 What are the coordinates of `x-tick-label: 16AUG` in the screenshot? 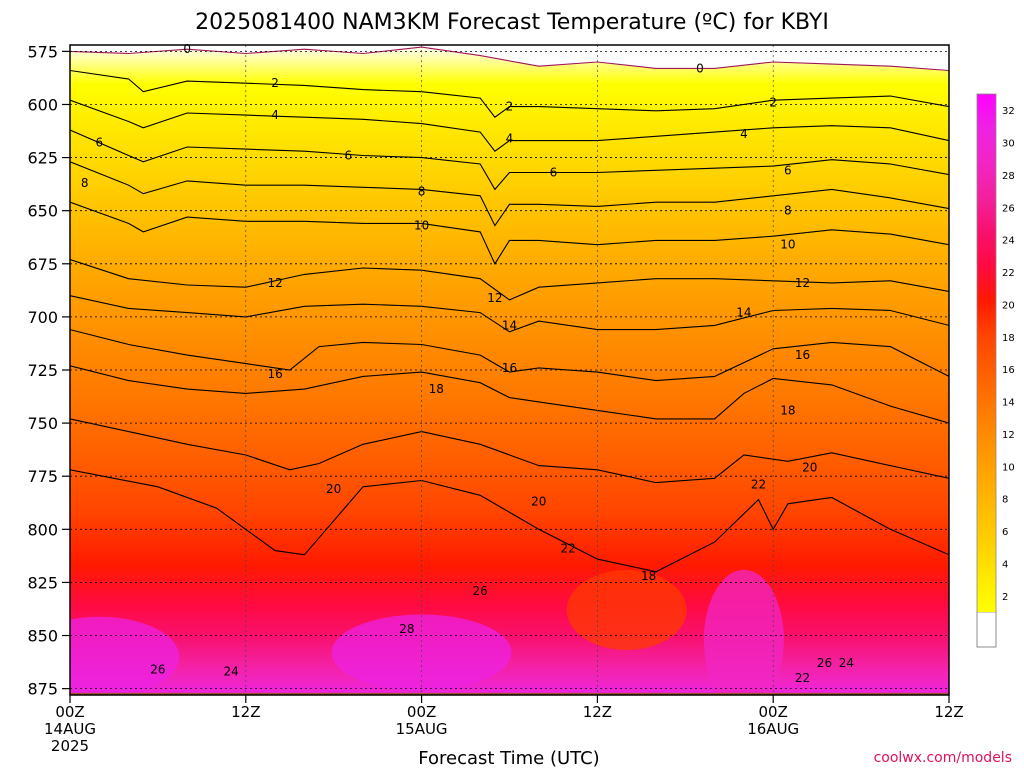 It's located at (773, 729).